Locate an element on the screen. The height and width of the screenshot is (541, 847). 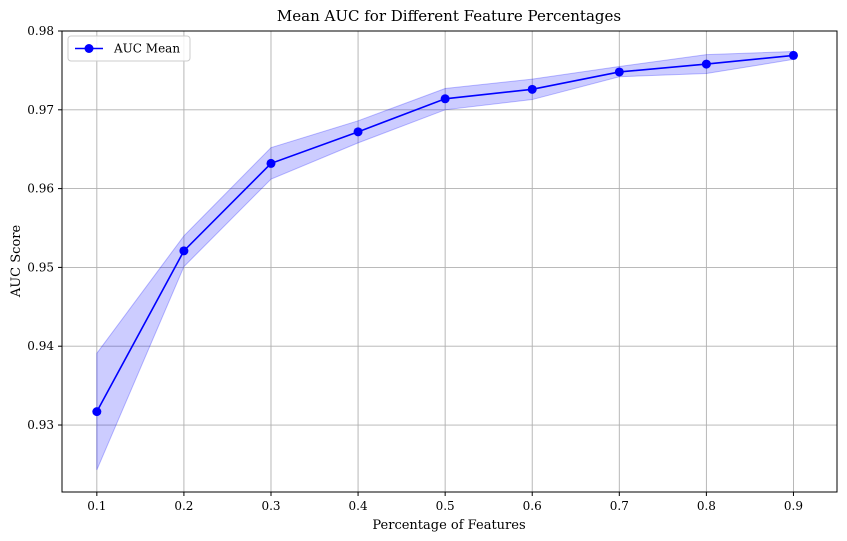
x-tick-label: 0.4 is located at coordinates (358, 506).